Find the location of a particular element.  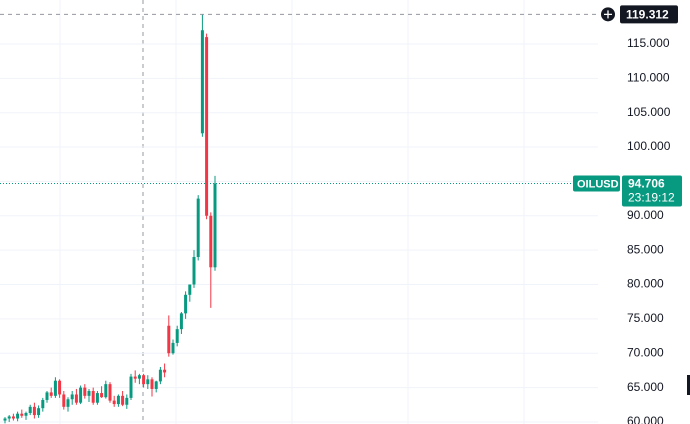

y-tick-label: 65.000 is located at coordinates (645, 387).